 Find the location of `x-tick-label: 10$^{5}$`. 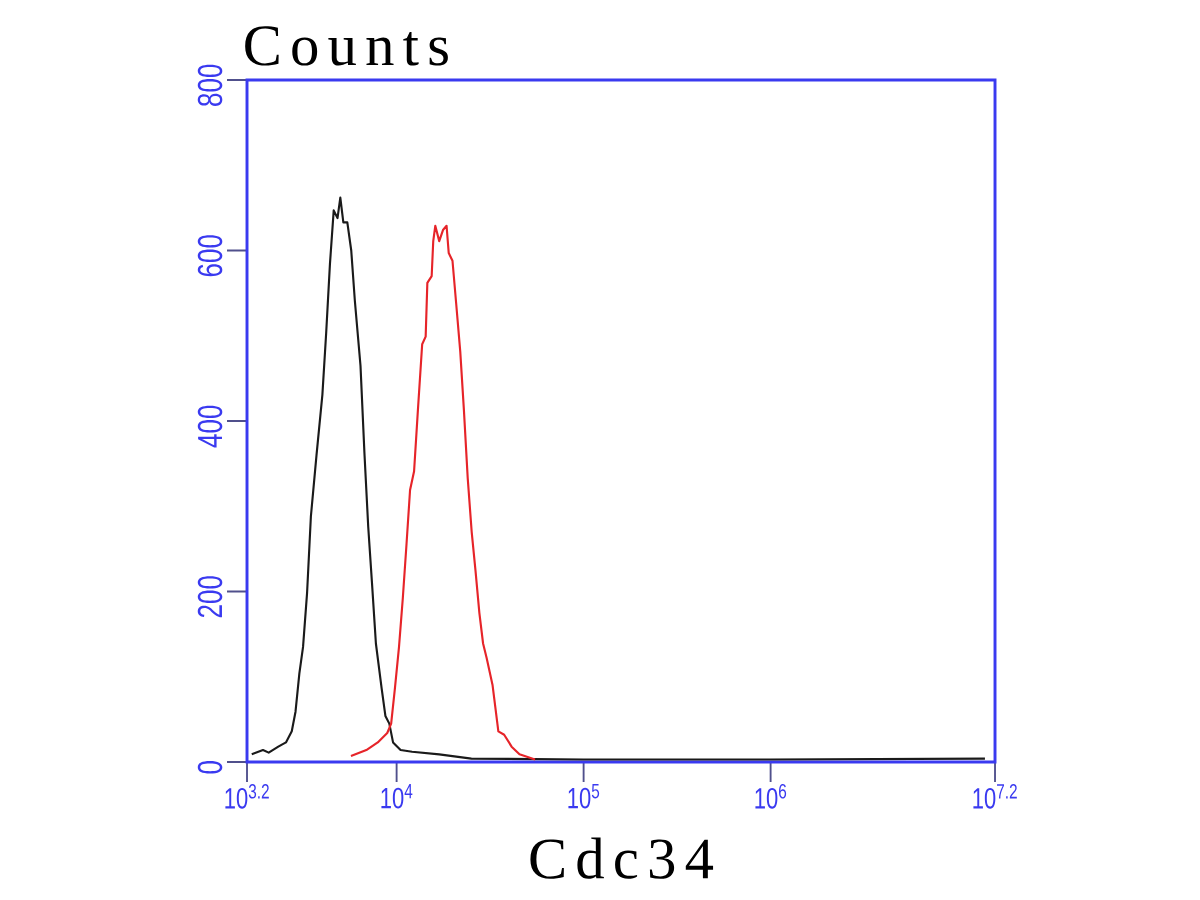

x-tick-label: 10$^{5}$ is located at coordinates (584, 796).